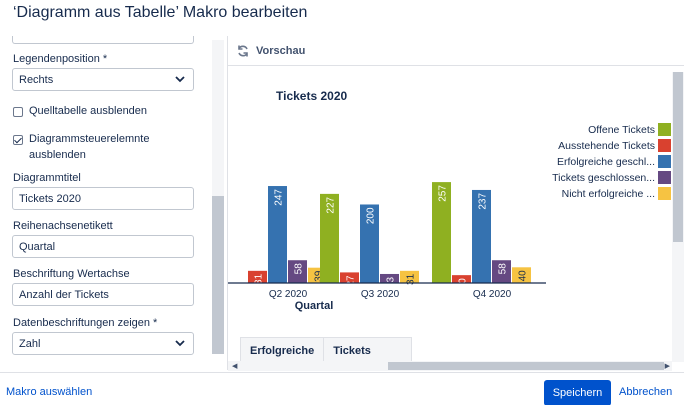  Describe the element at coordinates (36, 80) in the screenshot. I see `legend-position-value: Rechts` at that location.